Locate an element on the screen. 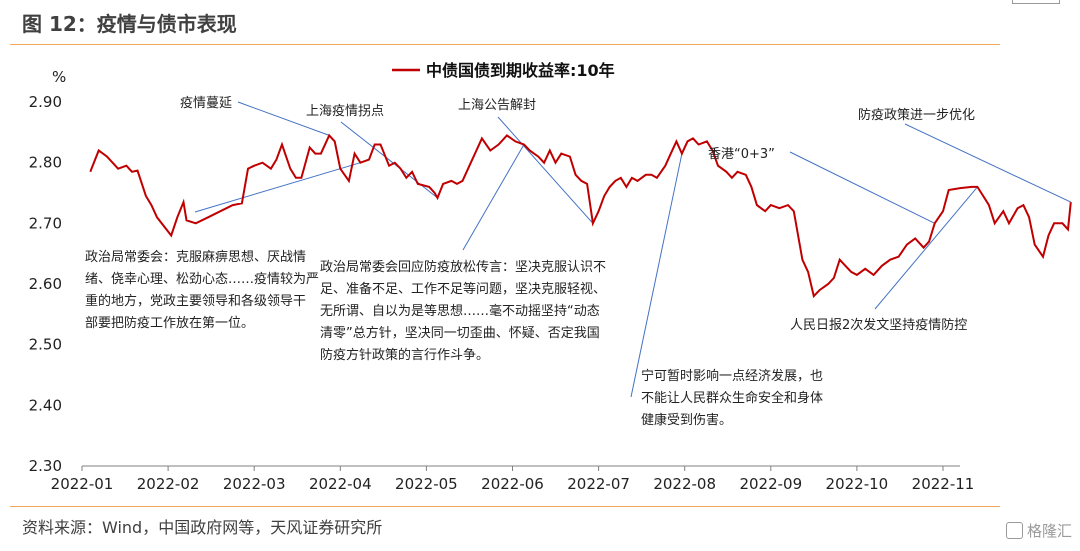 This screenshot has height=551, width=1080. annotation-label-line: 政治局常委会：克服麻痹思想、厌战情 is located at coordinates (195, 257).